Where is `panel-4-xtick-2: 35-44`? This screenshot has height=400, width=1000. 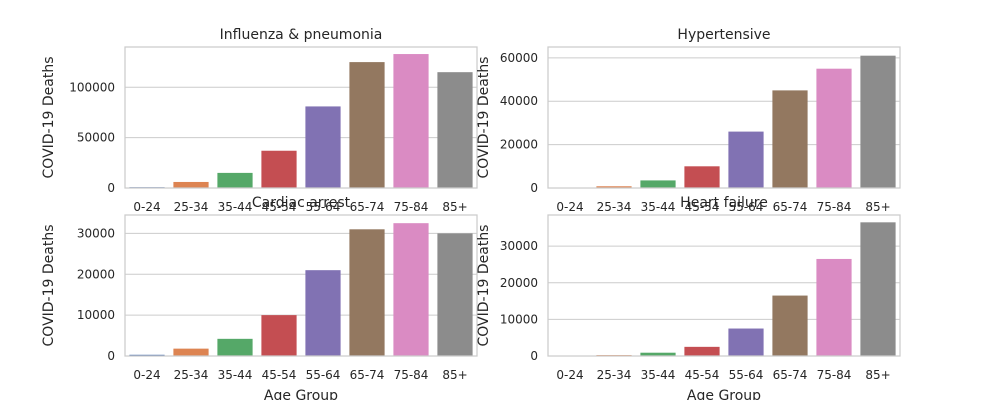 panel-4-xtick-2: 35-44 is located at coordinates (658, 375).